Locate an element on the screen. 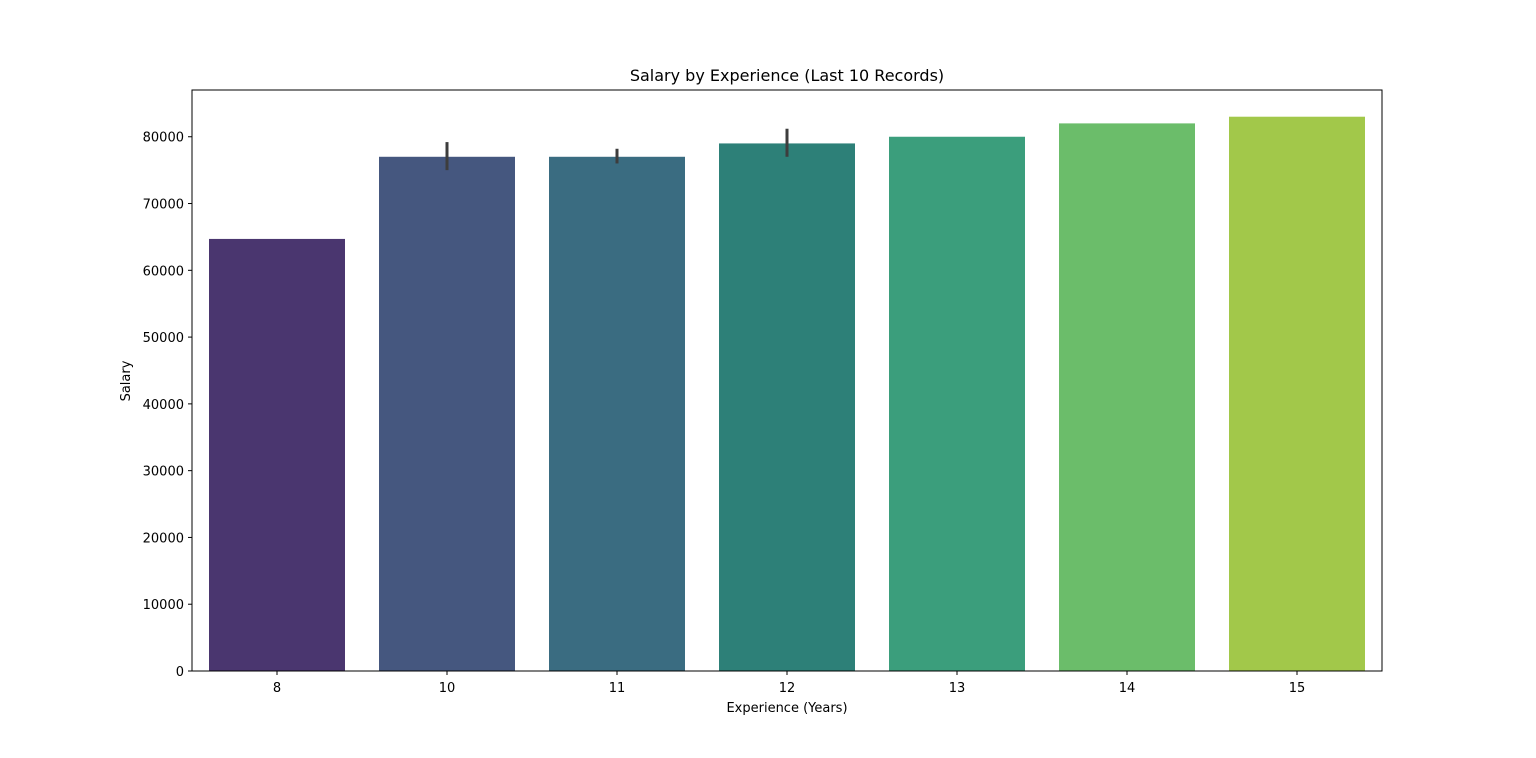 The width and height of the screenshot is (1536, 758). x-tick-label-10: 10 is located at coordinates (447, 688).